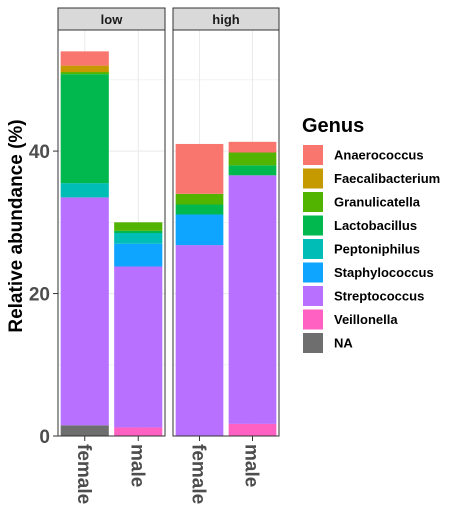 This screenshot has height=529, width=458. What do you see at coordinates (84, 69) in the screenshot?
I see `bar-segment-faecalibacterium` at bounding box center [84, 69].